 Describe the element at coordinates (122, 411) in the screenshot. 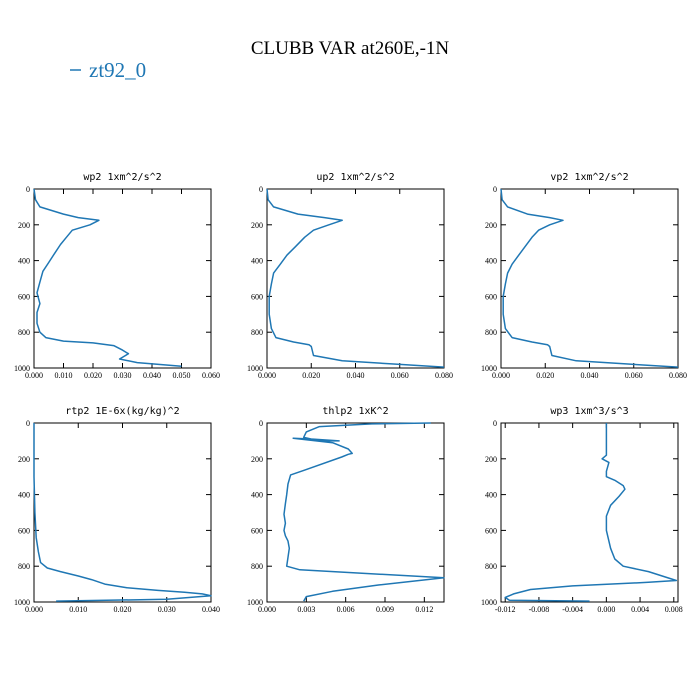

I see `panel-title: rtp2 1E-6x(kg/kg)^2` at that location.